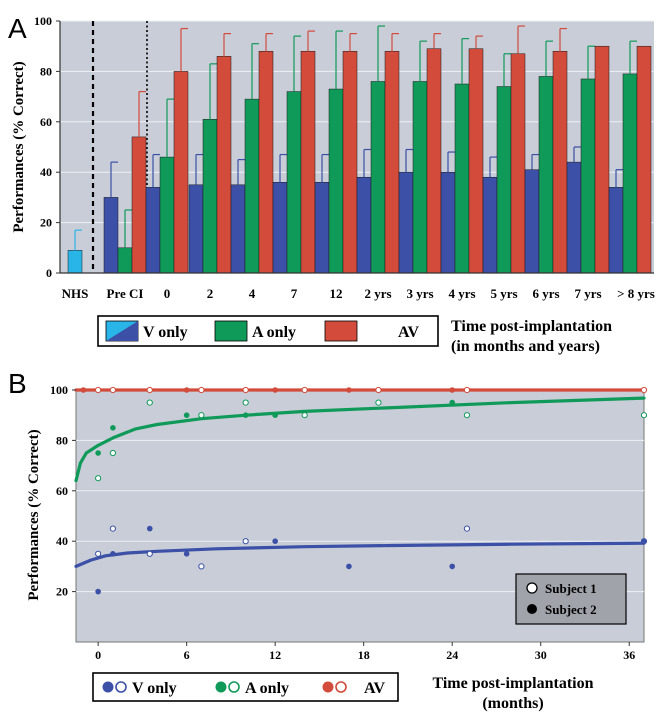  Describe the element at coordinates (43, 21) in the screenshot. I see `panel-a-y-tick-label: 100` at that location.